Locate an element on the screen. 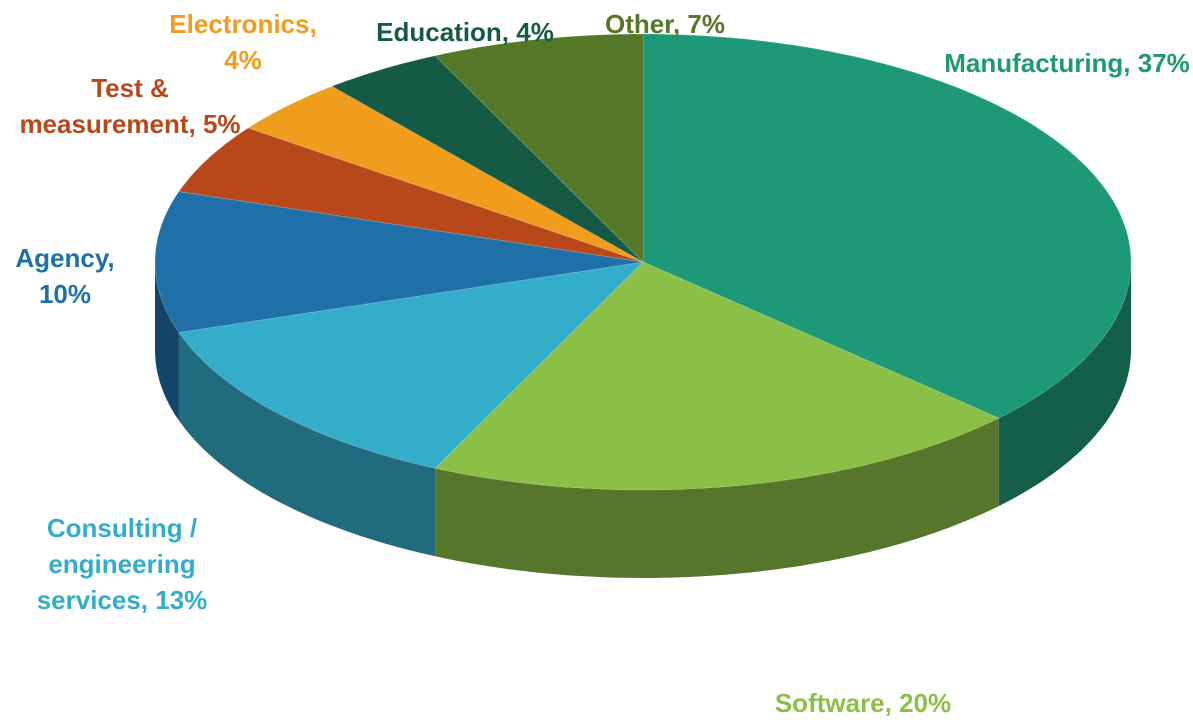 The image size is (1193, 723). data-label: Agency, 10% is located at coordinates (65, 276).